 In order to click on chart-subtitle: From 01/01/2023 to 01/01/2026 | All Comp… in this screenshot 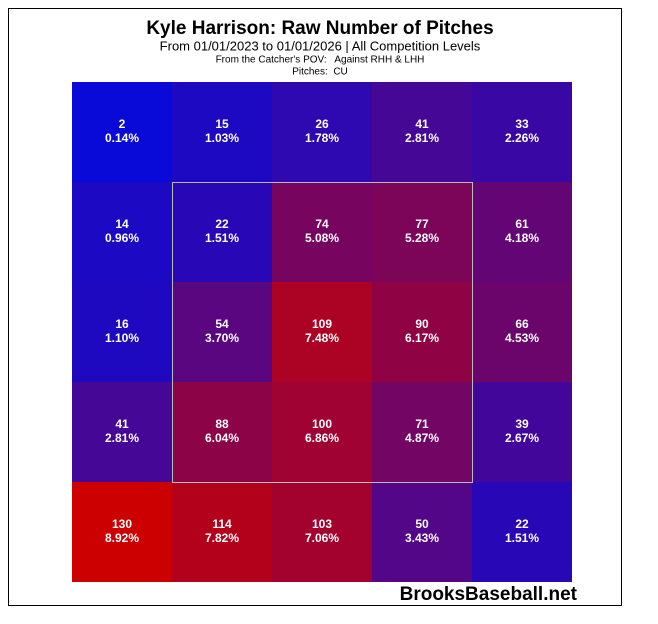, I will do `click(320, 45)`.